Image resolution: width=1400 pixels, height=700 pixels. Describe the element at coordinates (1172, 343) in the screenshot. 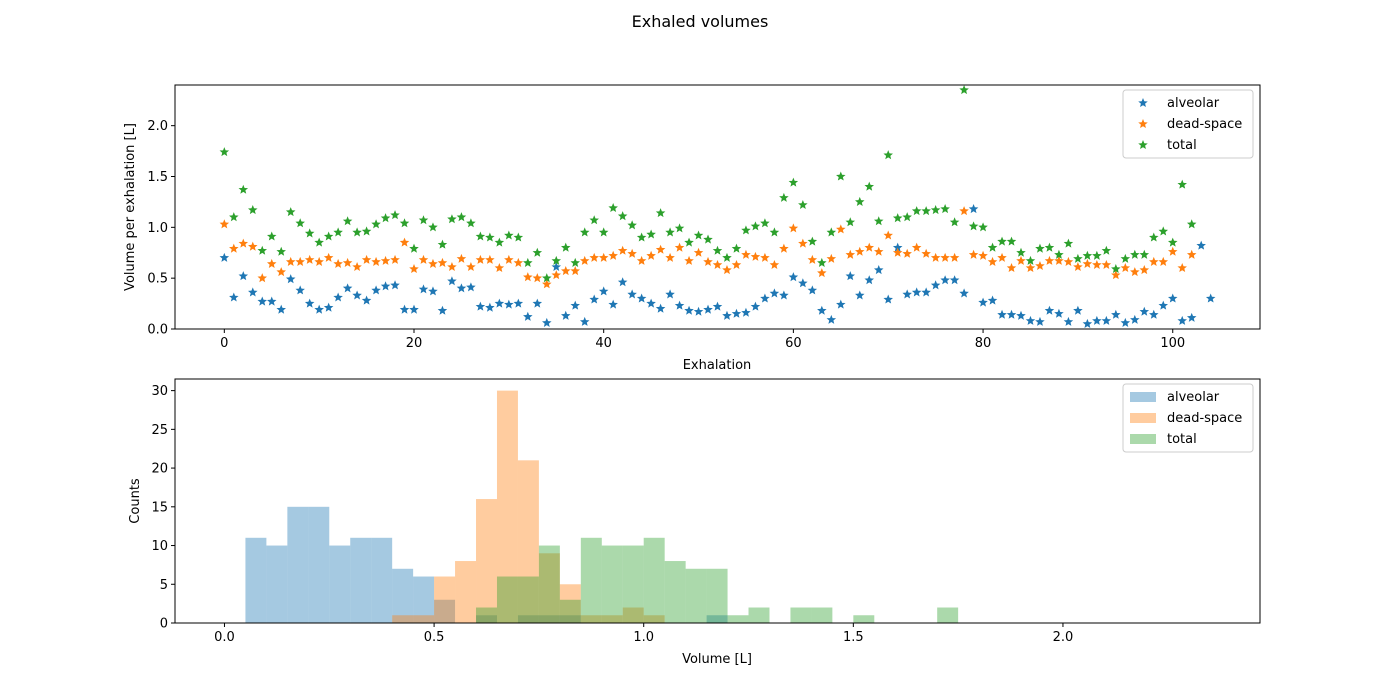

I see `x-tick-label: 100` at that location.